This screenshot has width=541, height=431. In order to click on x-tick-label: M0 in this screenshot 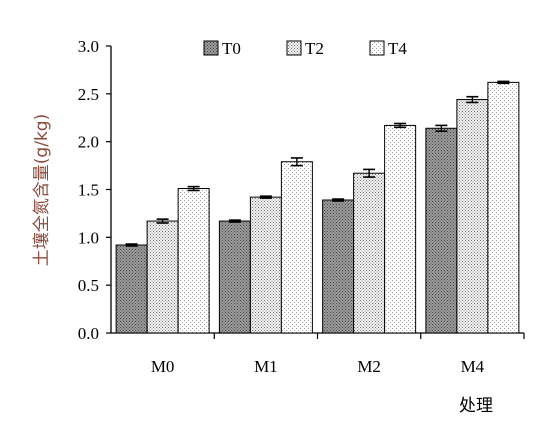, I will do `click(163, 366)`.